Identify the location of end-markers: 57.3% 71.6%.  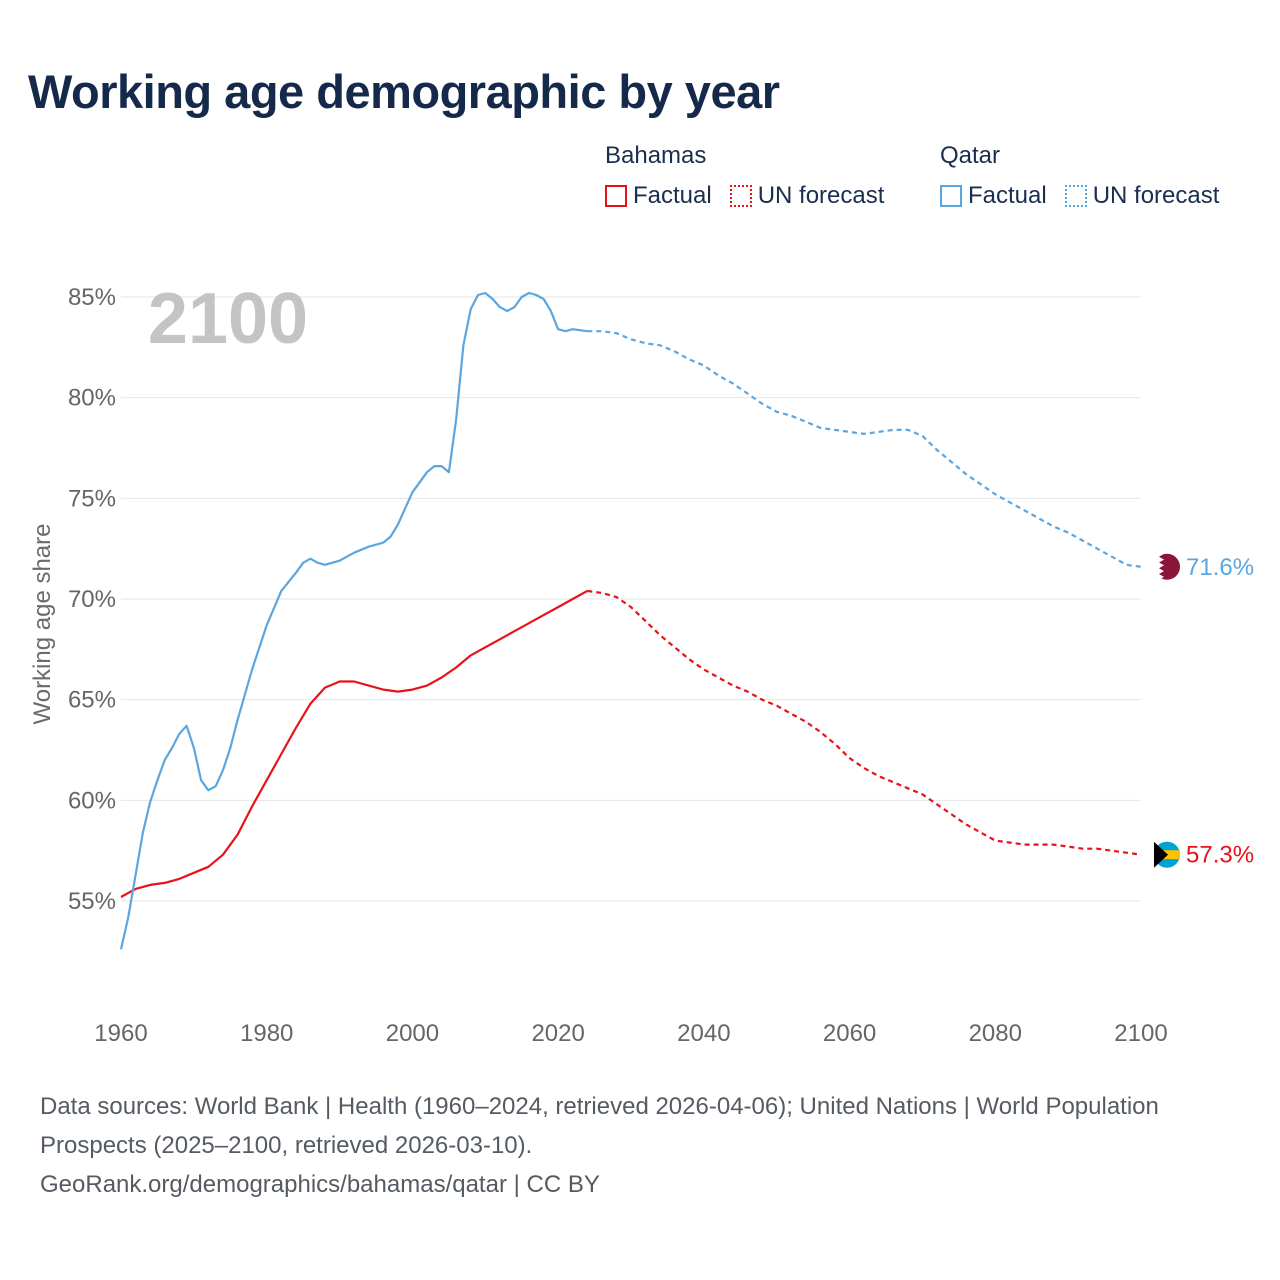
(1203, 711).